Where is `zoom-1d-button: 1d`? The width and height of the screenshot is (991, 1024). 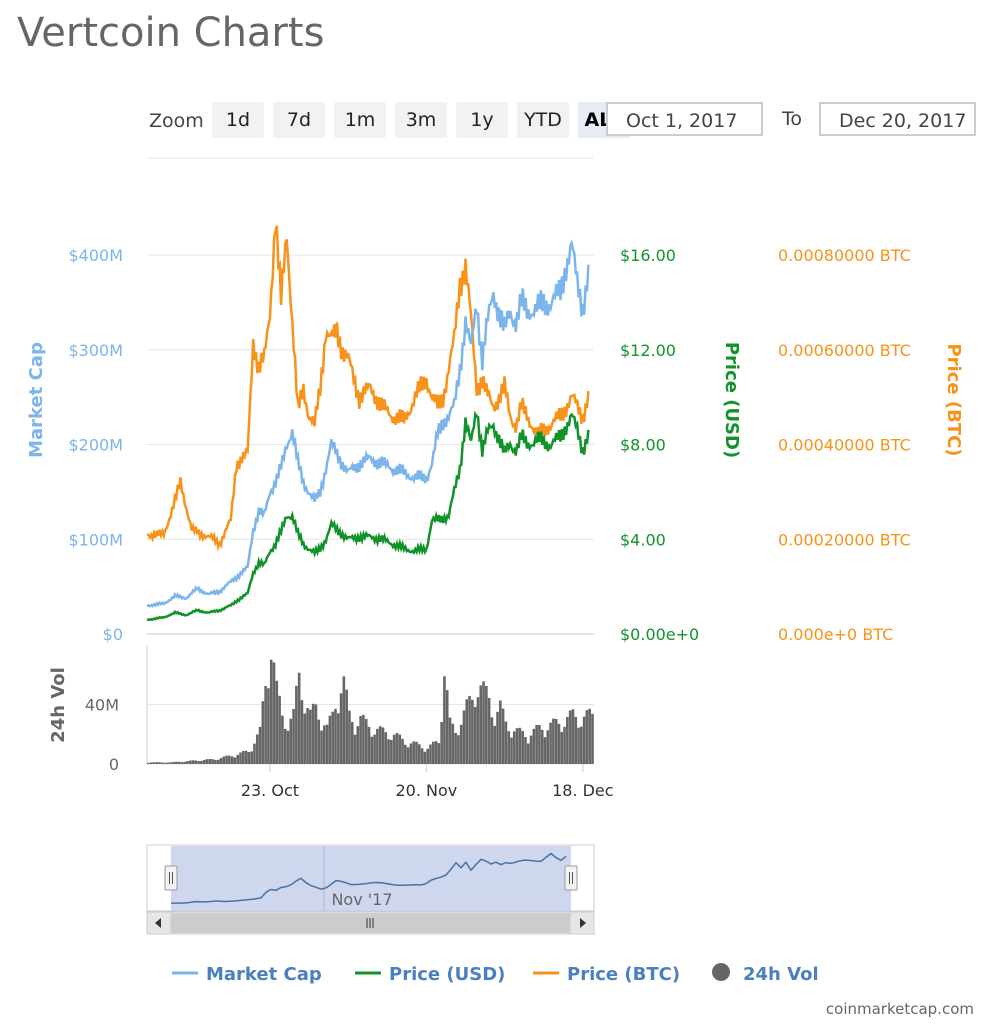 zoom-1d-button: 1d is located at coordinates (238, 120).